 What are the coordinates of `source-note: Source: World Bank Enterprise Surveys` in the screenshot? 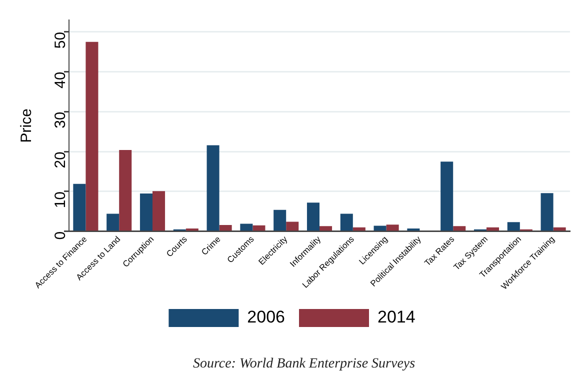 It's located at (304, 364).